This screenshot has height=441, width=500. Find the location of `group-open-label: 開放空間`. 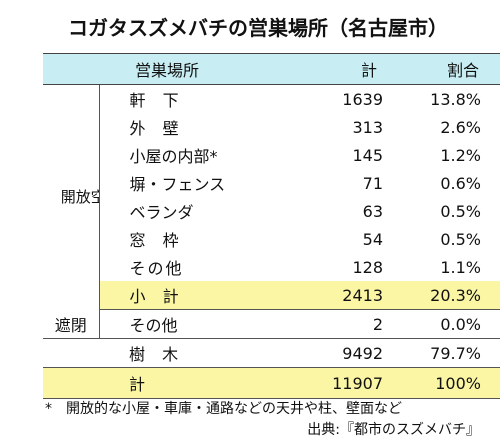

group-open-label: 開放空間 is located at coordinates (79, 197).